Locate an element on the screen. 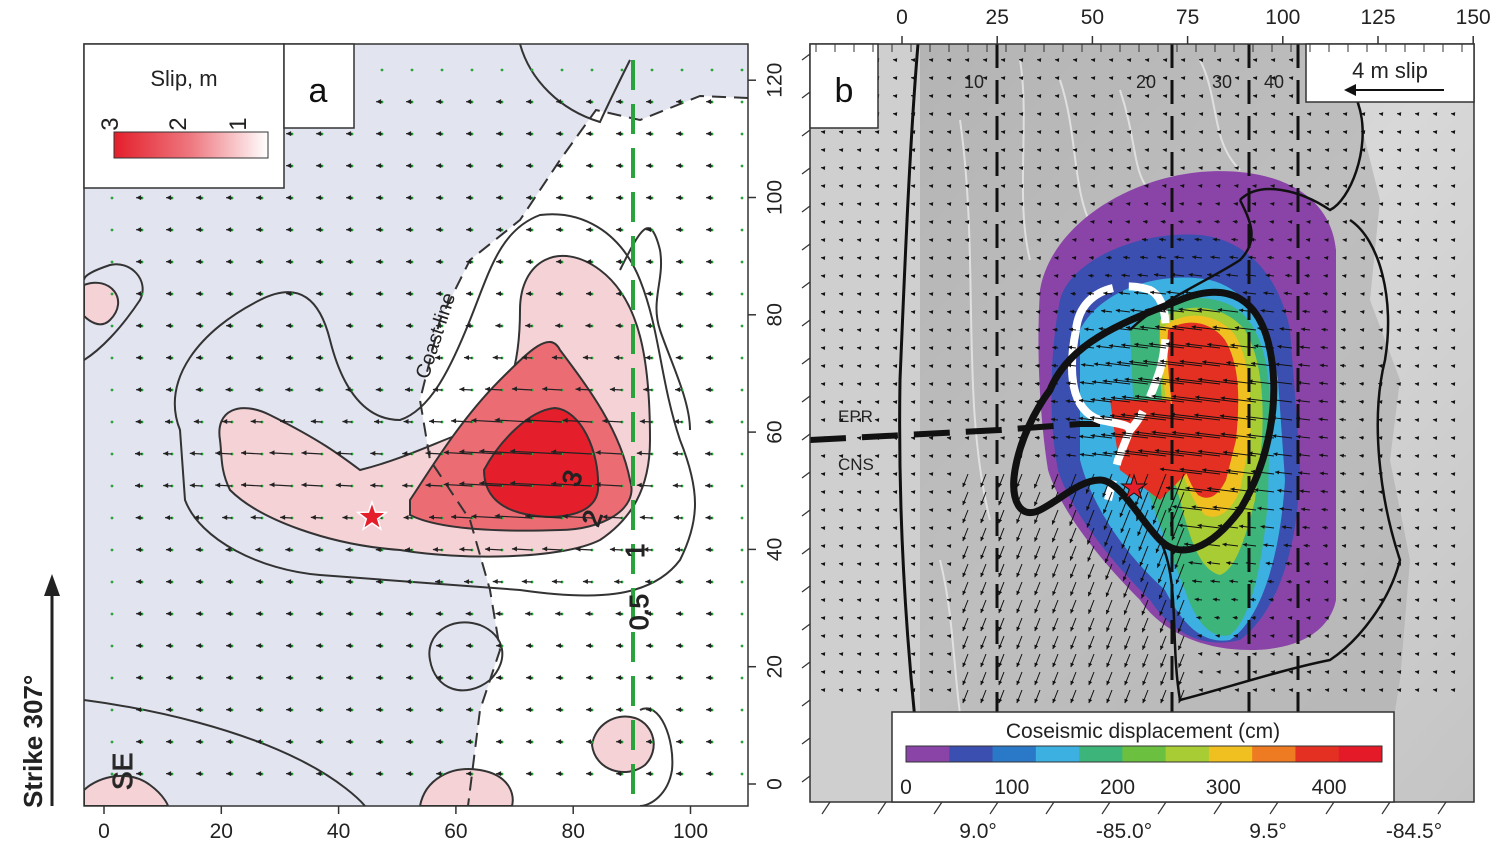 The image size is (1500, 856). contour-label-0-5: 0.5 is located at coordinates (639, 612).